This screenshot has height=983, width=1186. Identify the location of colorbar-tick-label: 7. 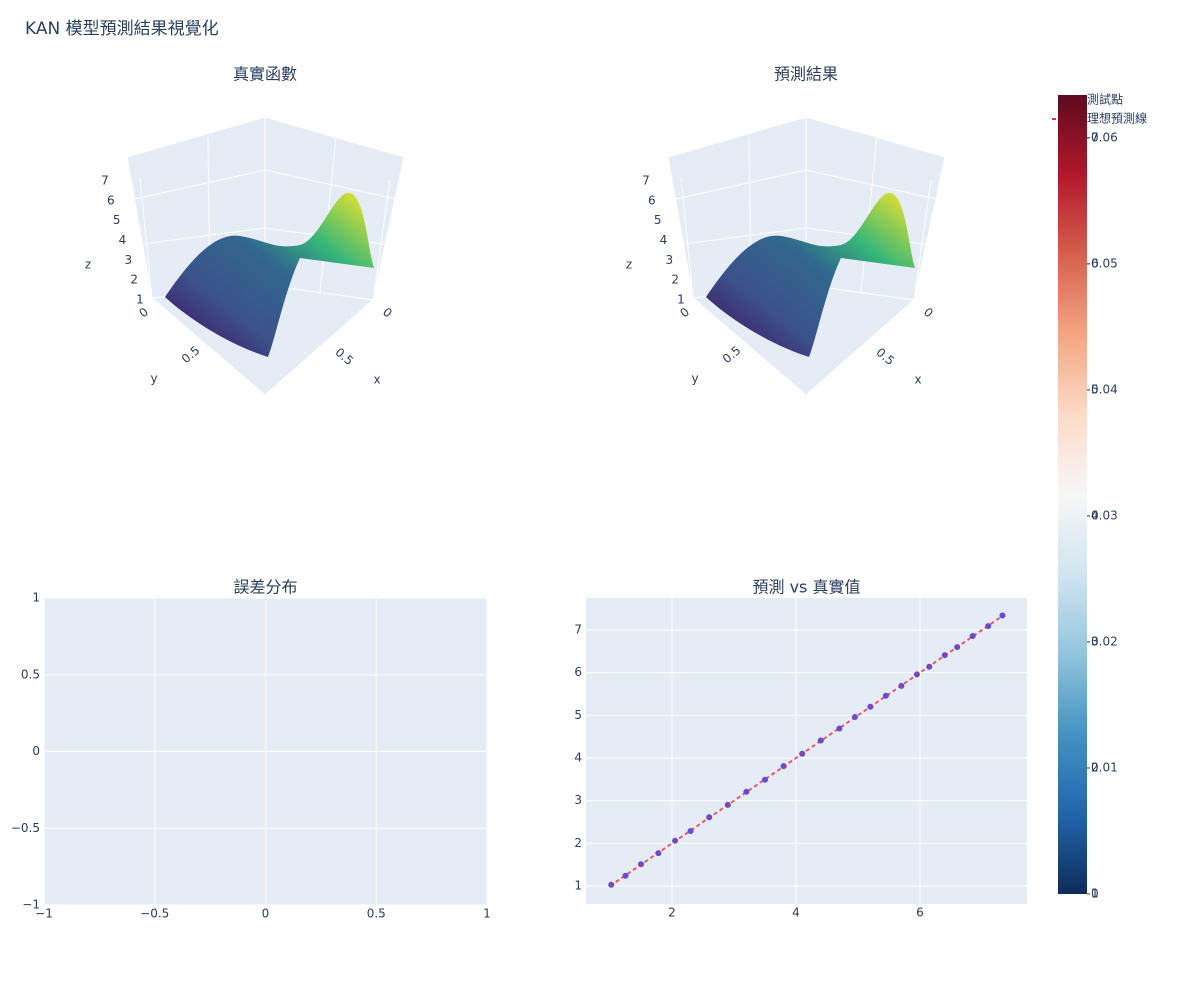
(1095, 137).